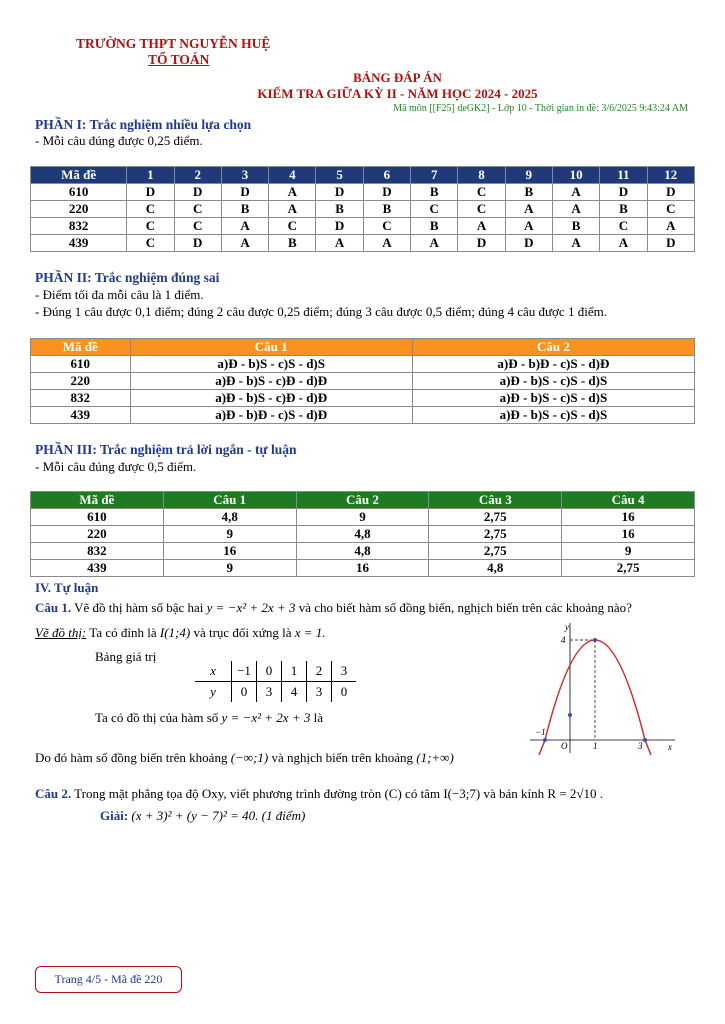  What do you see at coordinates (566, 627) in the screenshot?
I see `axis-label: y` at bounding box center [566, 627].